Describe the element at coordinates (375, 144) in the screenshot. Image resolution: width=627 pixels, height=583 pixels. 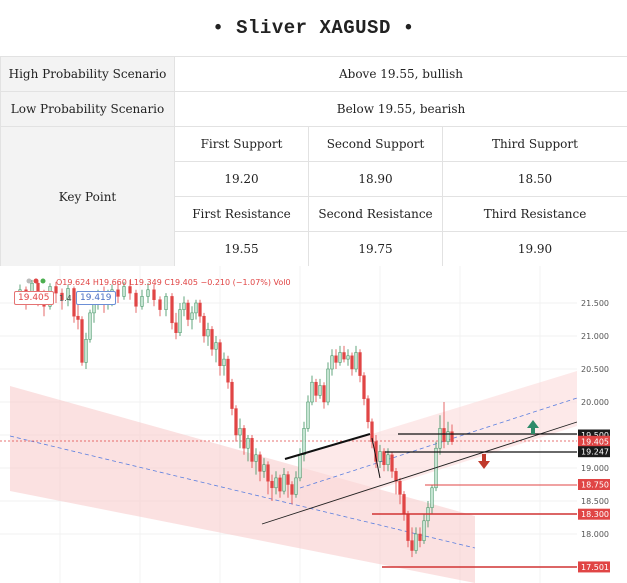
I see `support-header: Second Support` at that location.